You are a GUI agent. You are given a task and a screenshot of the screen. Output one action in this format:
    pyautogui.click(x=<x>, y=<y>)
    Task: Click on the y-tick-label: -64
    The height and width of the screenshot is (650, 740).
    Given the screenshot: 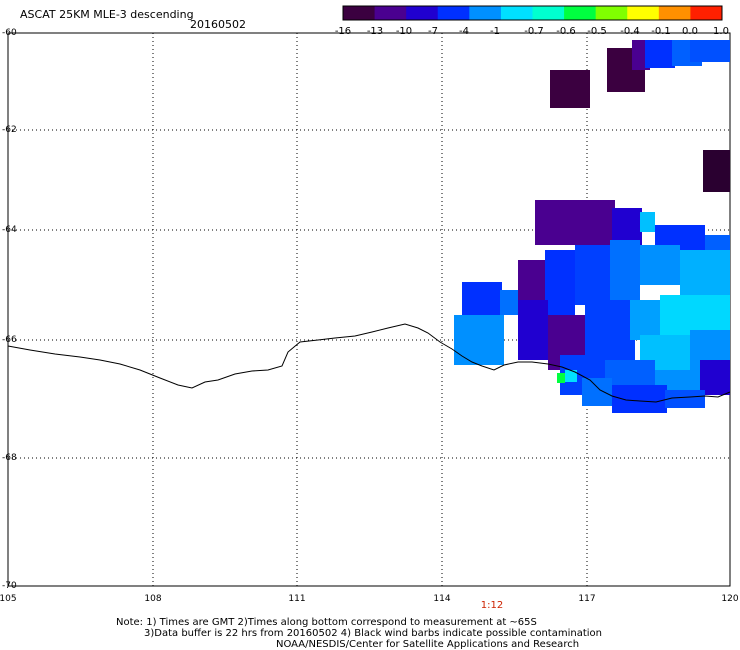 What is the action you would take?
    pyautogui.click(x=9, y=230)
    